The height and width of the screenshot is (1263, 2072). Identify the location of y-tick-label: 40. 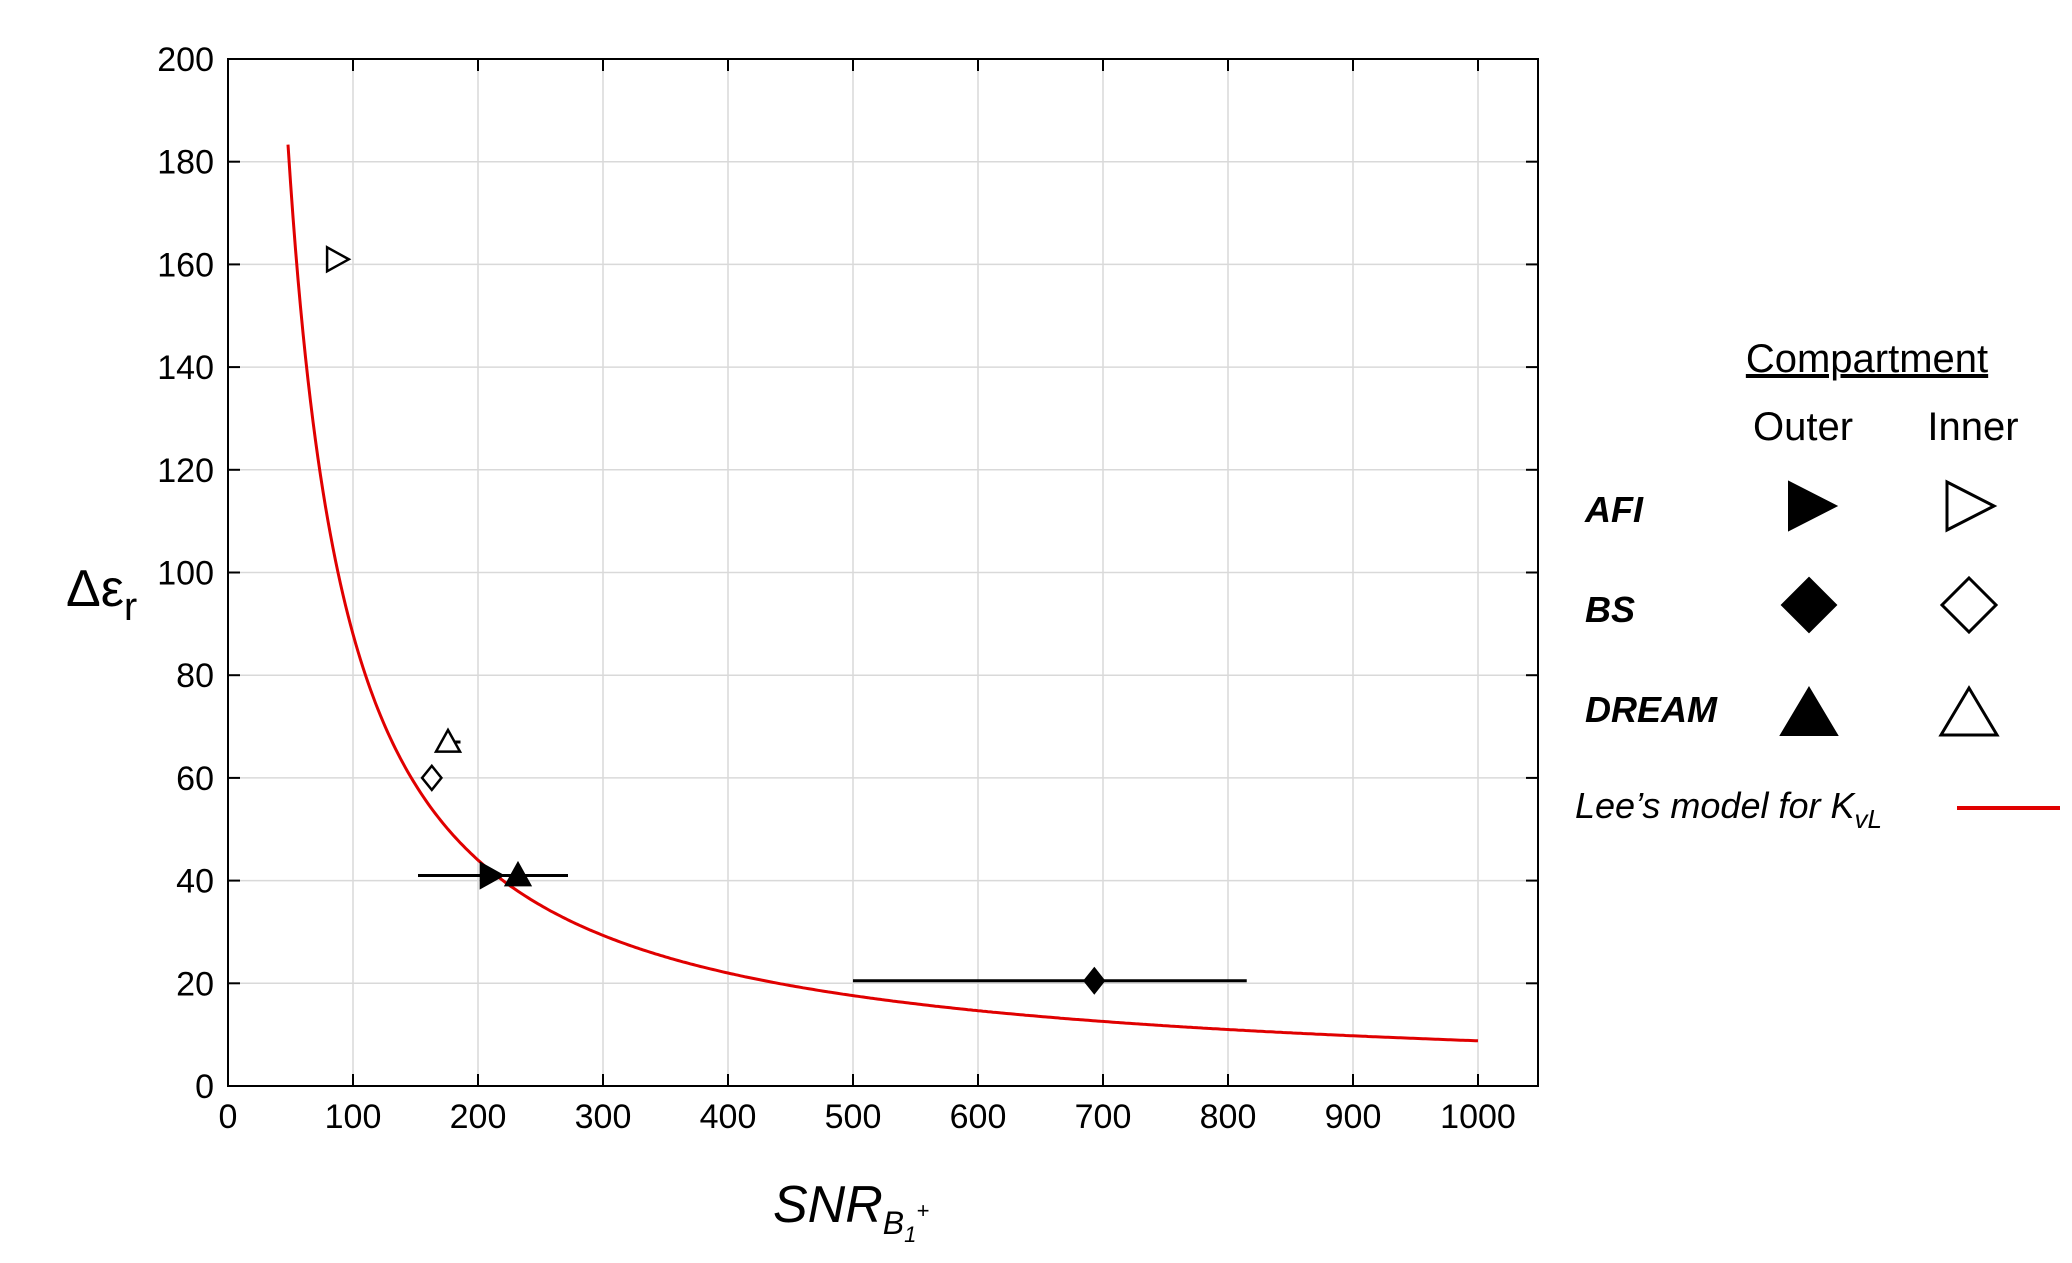
(195, 882).